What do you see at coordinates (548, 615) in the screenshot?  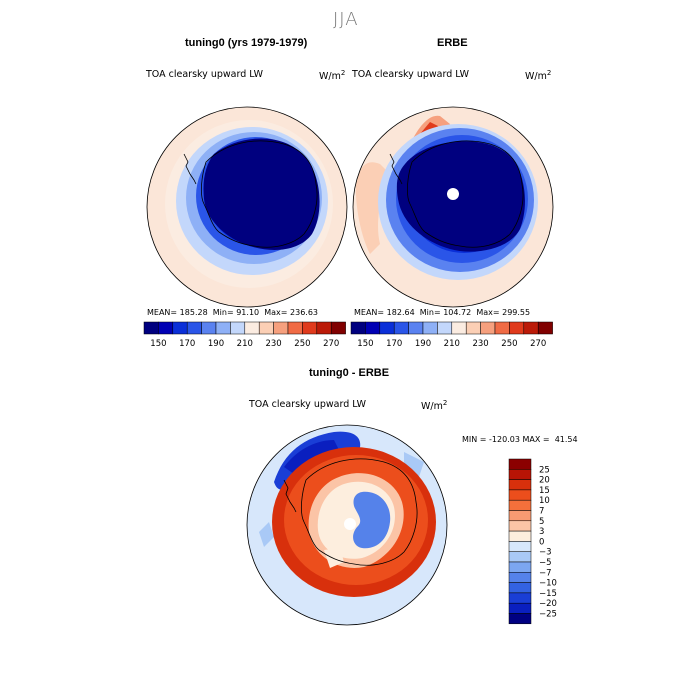 I see `colorbar-diff-tick-label: −25` at bounding box center [548, 615].